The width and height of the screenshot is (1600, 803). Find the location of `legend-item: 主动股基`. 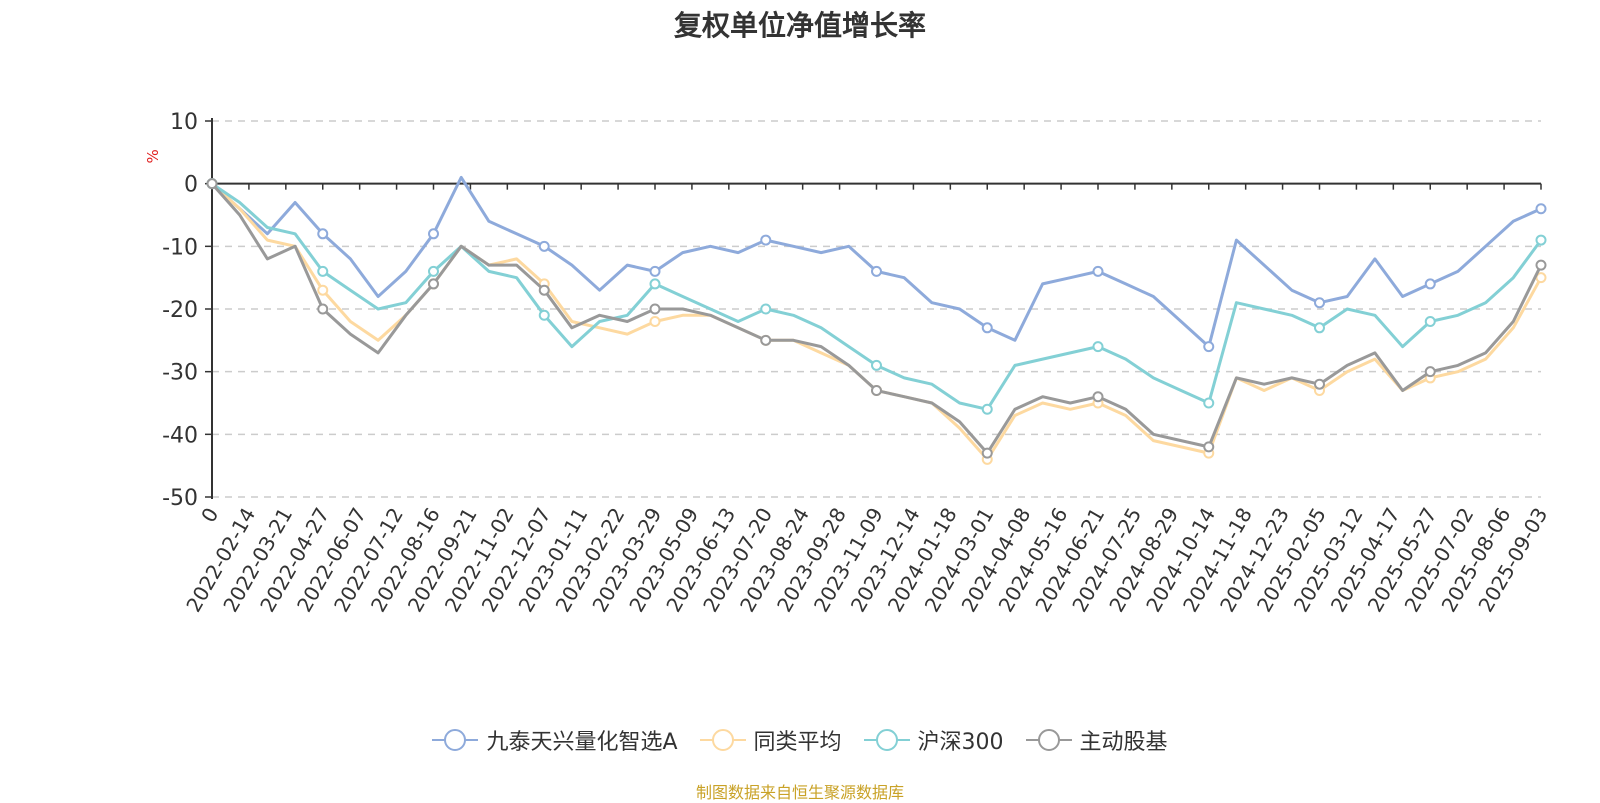

legend-item: 主动股基 is located at coordinates (1096, 740).